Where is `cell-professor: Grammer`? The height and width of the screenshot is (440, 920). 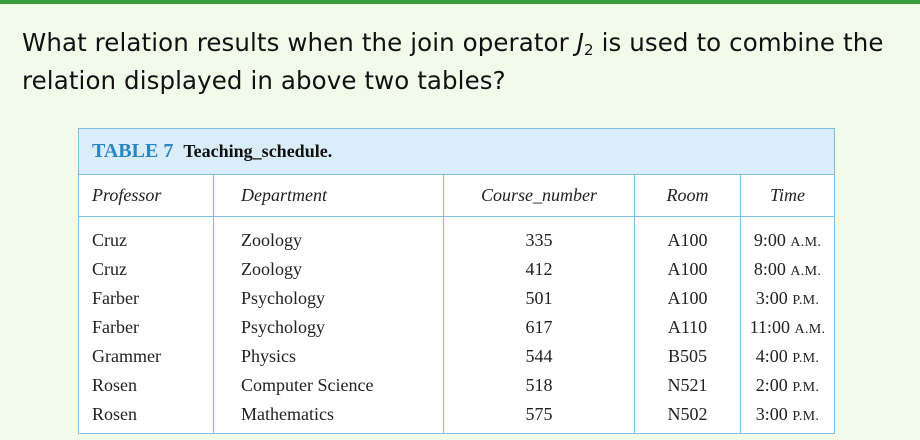
cell-professor: Grammer is located at coordinates (146, 356).